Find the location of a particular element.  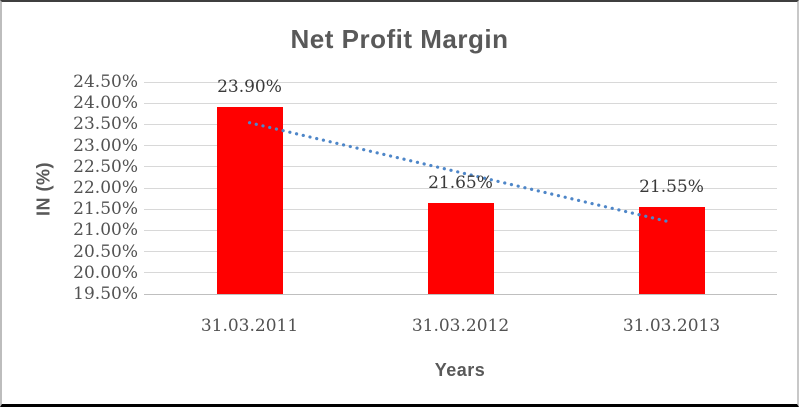

bar-data-label: 21.65% is located at coordinates (460, 182).